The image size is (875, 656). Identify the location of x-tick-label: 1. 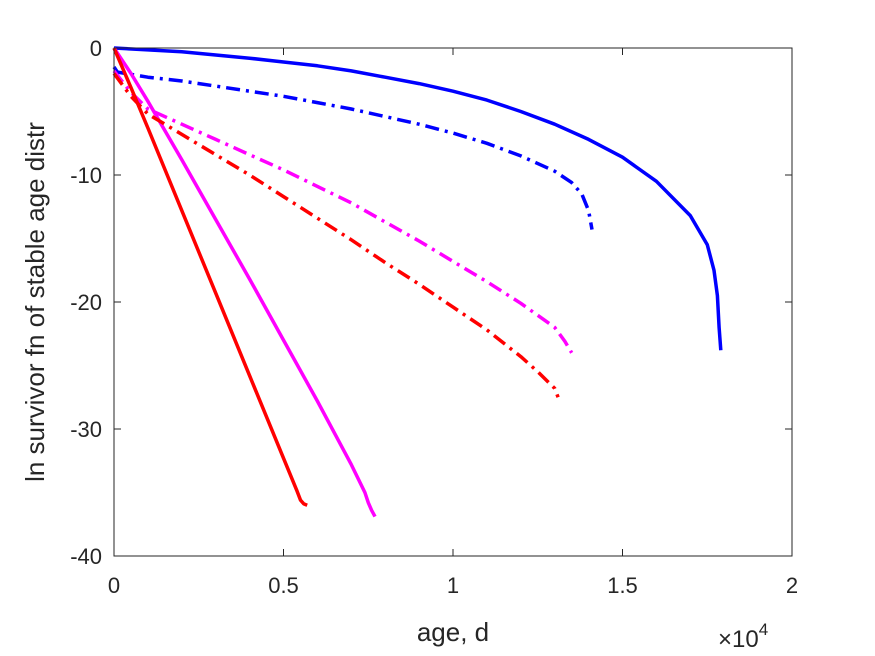
(453, 585).